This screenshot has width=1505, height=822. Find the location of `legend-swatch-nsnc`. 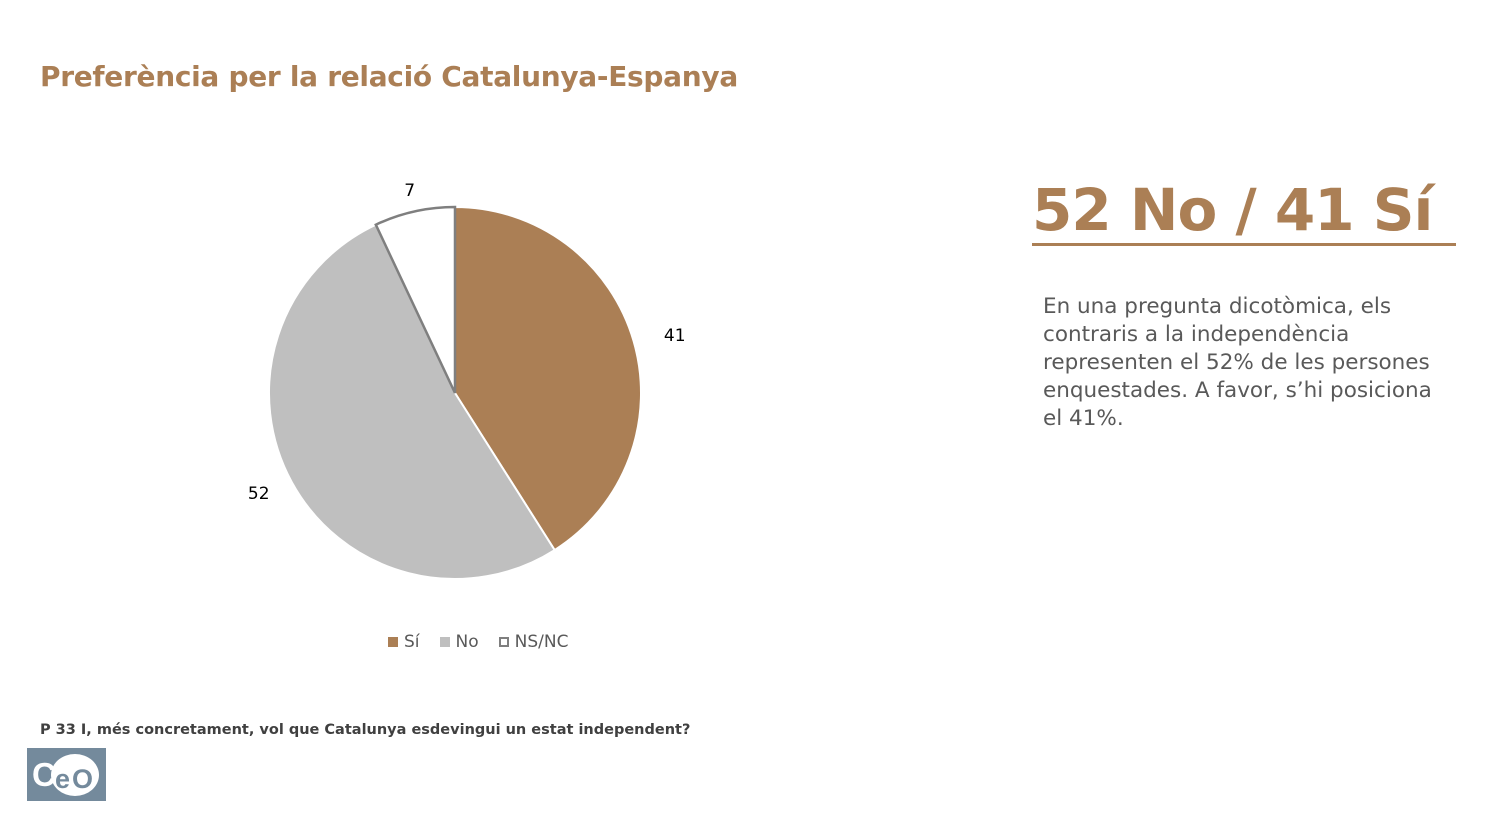

legend-swatch-nsnc is located at coordinates (503, 642).